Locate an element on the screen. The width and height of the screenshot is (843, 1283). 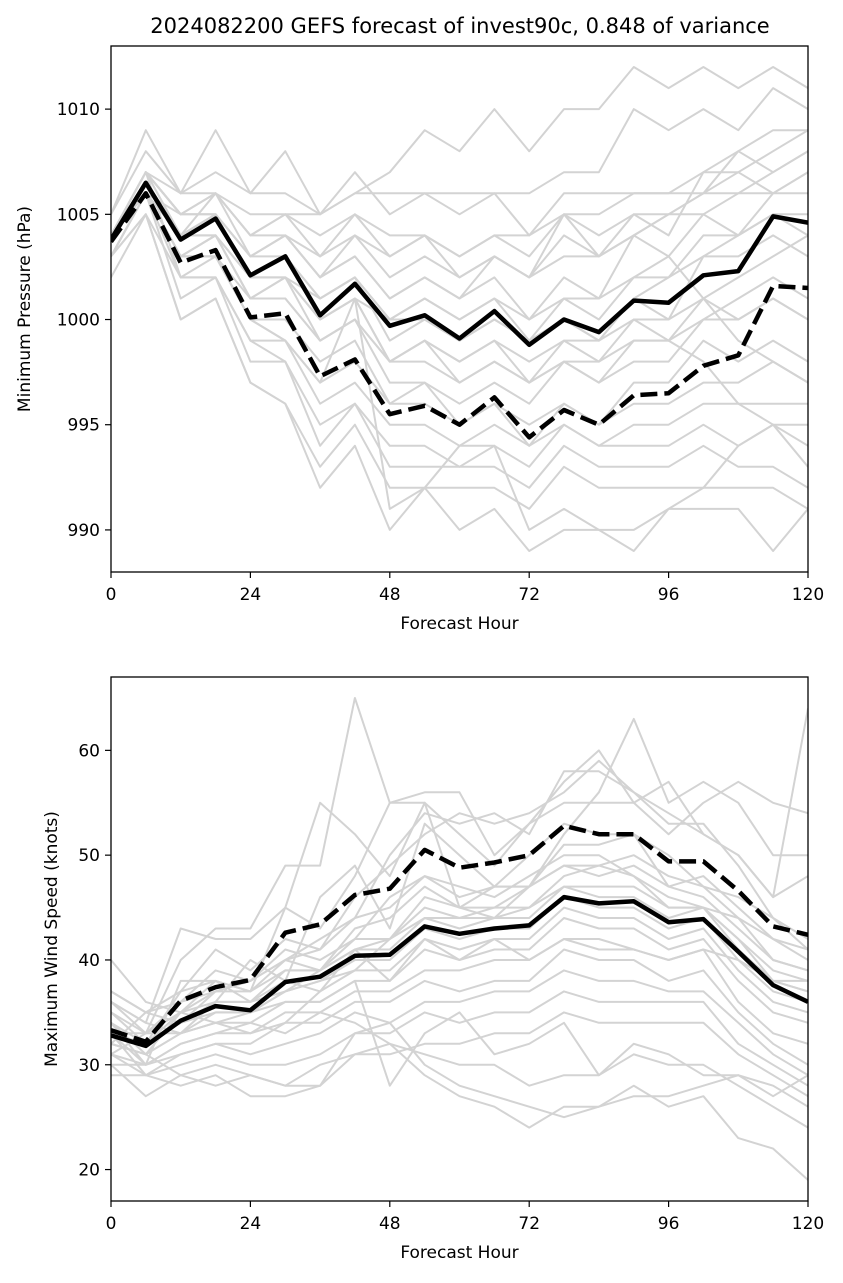
pressure-y-tick-label: 990 is located at coordinates (84, 531).